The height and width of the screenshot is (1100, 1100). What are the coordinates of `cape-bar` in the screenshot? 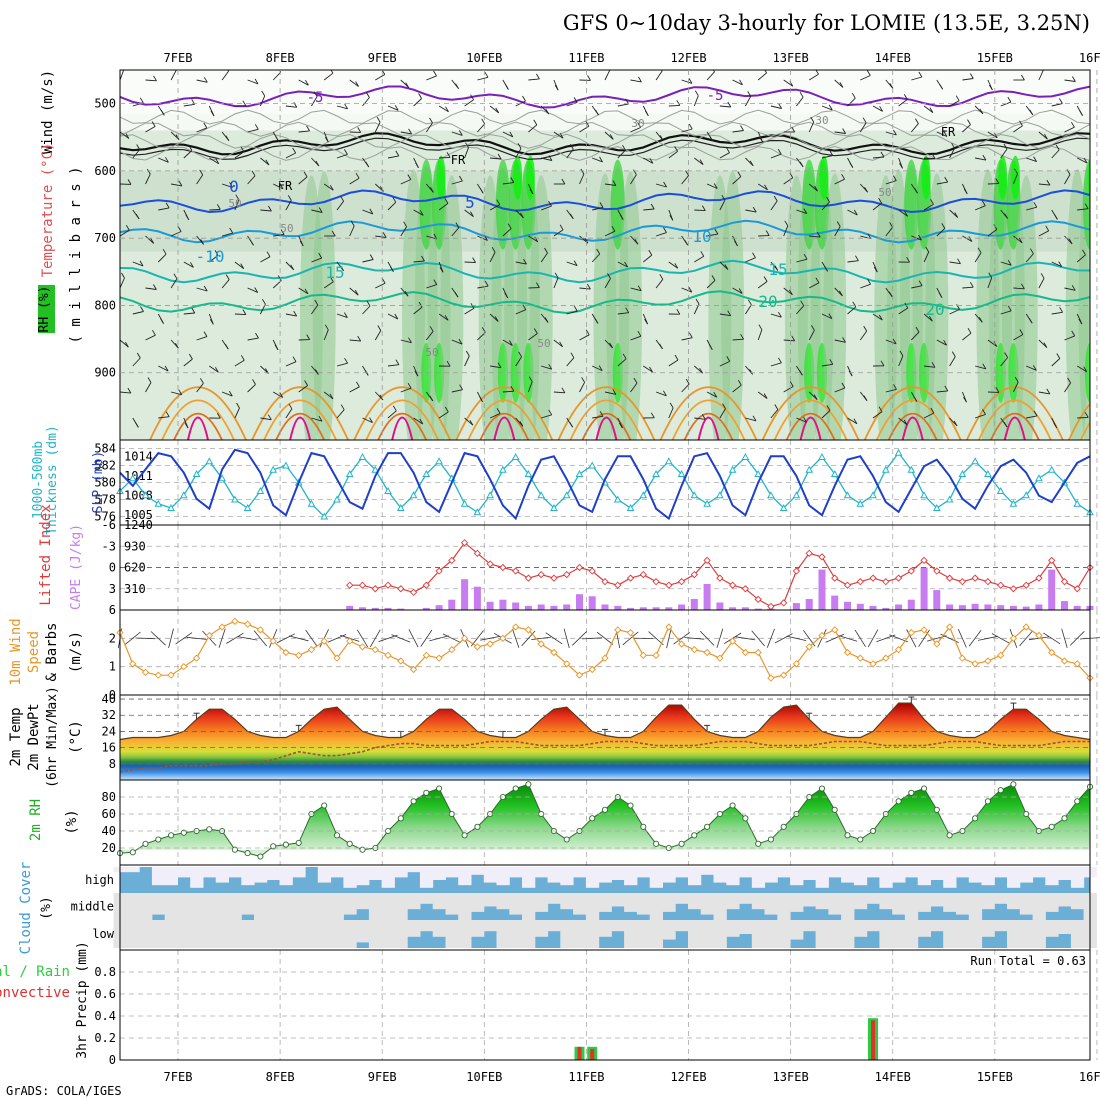 It's located at (605, 607).